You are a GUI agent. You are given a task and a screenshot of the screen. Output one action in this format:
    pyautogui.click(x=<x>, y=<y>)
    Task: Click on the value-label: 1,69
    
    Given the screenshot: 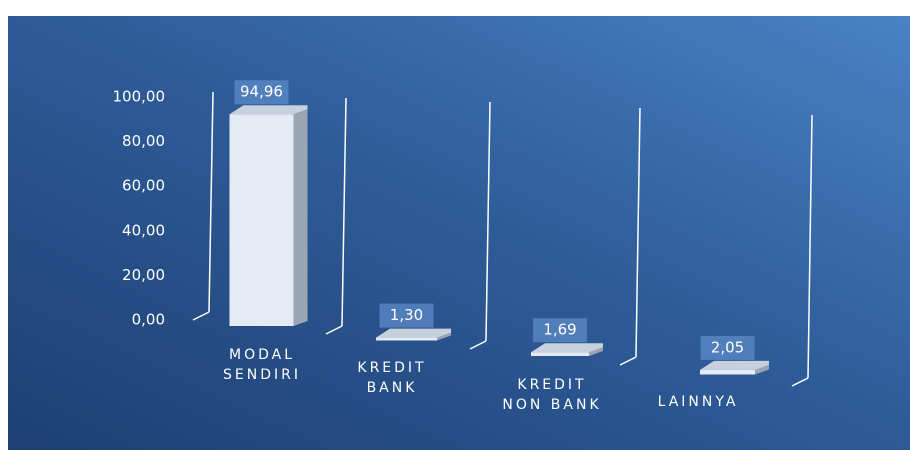 What is the action you would take?
    pyautogui.click(x=559, y=330)
    